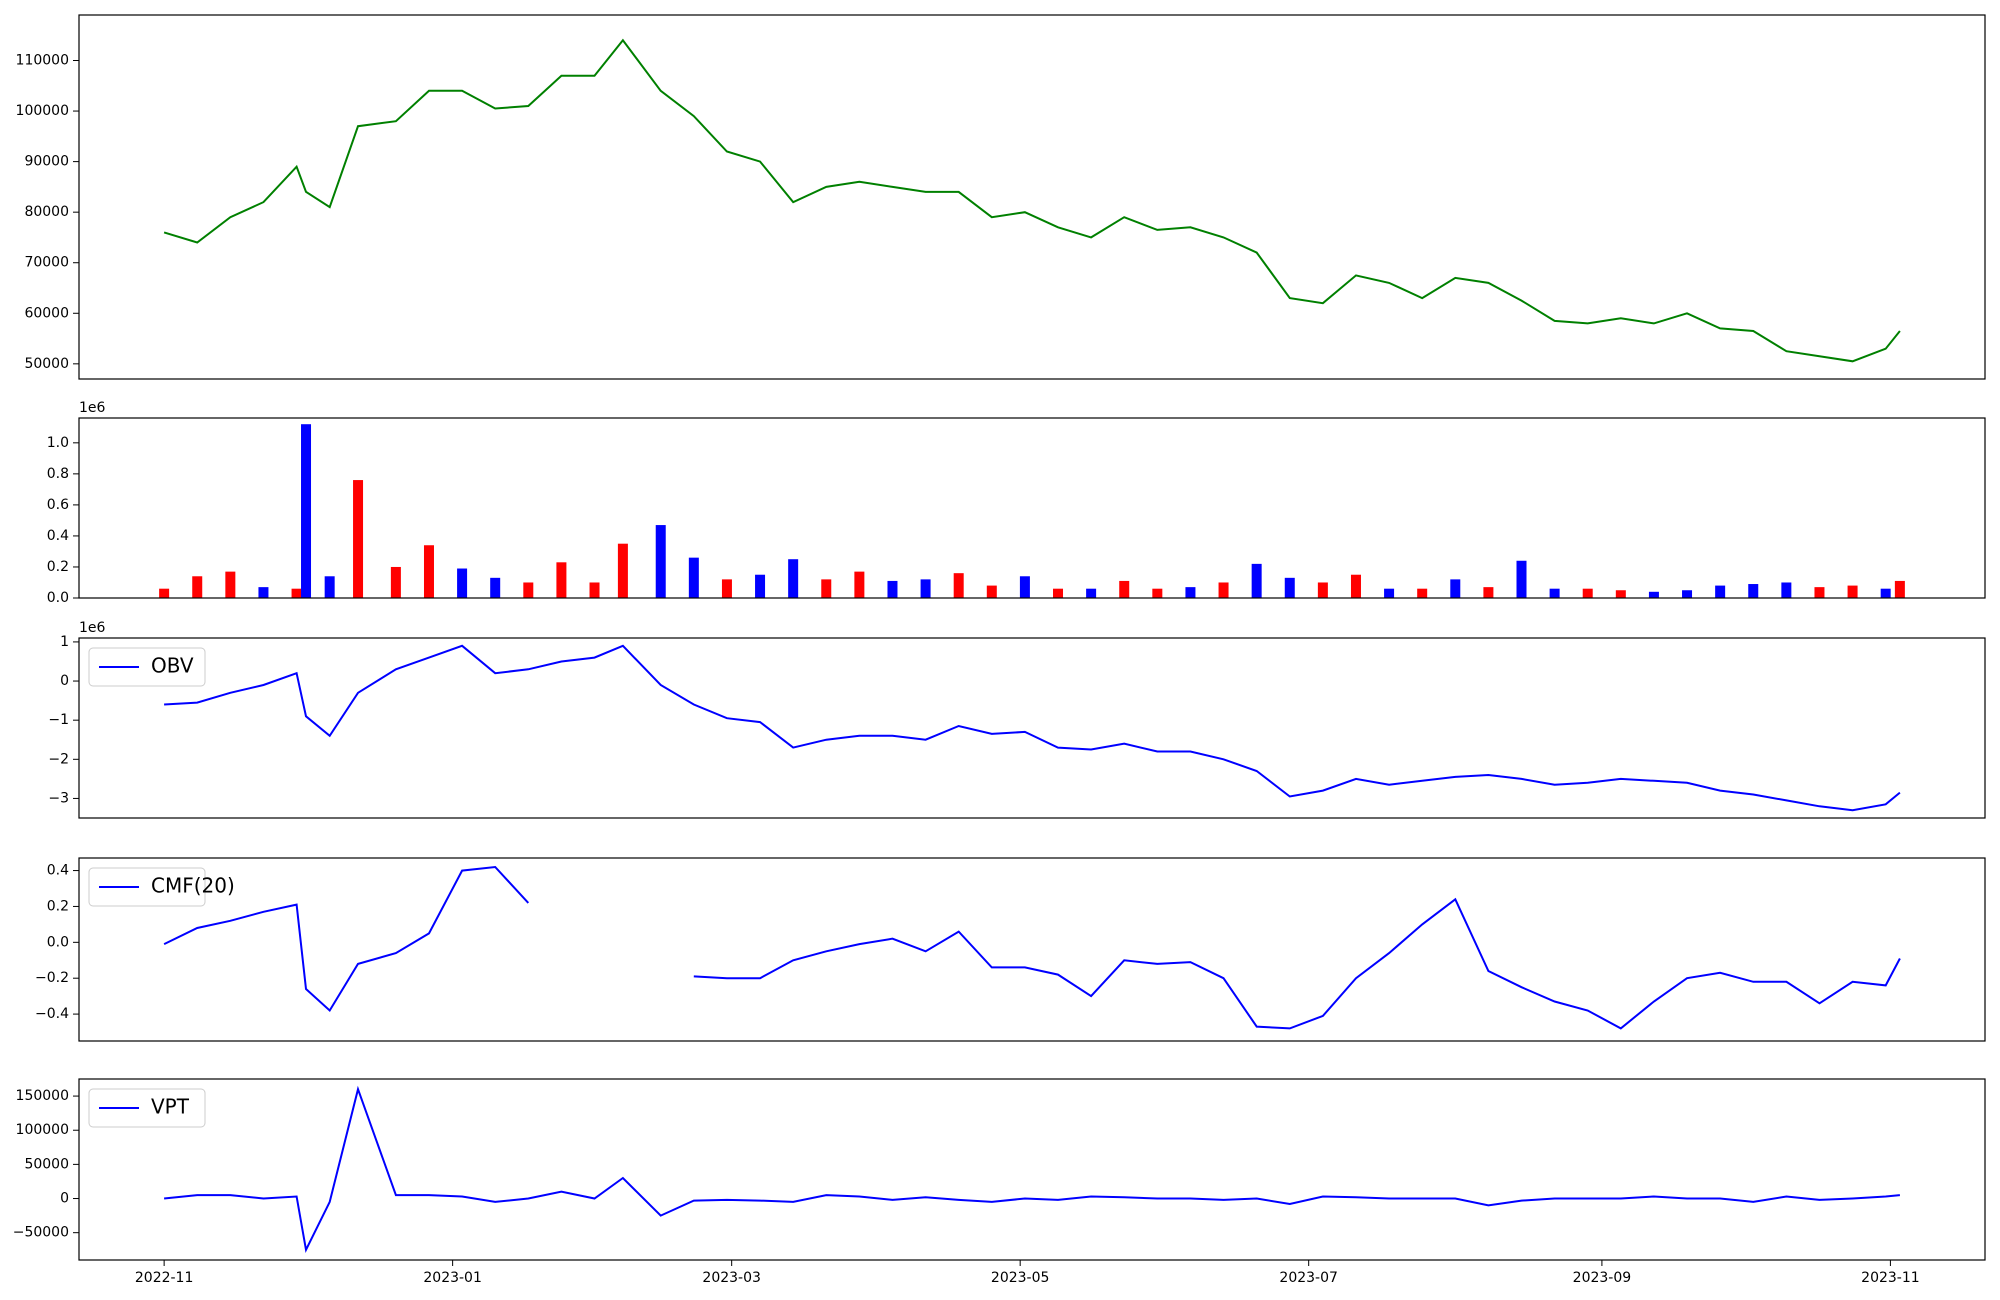  I want to click on y-tick-label: 110000, so click(42, 61).